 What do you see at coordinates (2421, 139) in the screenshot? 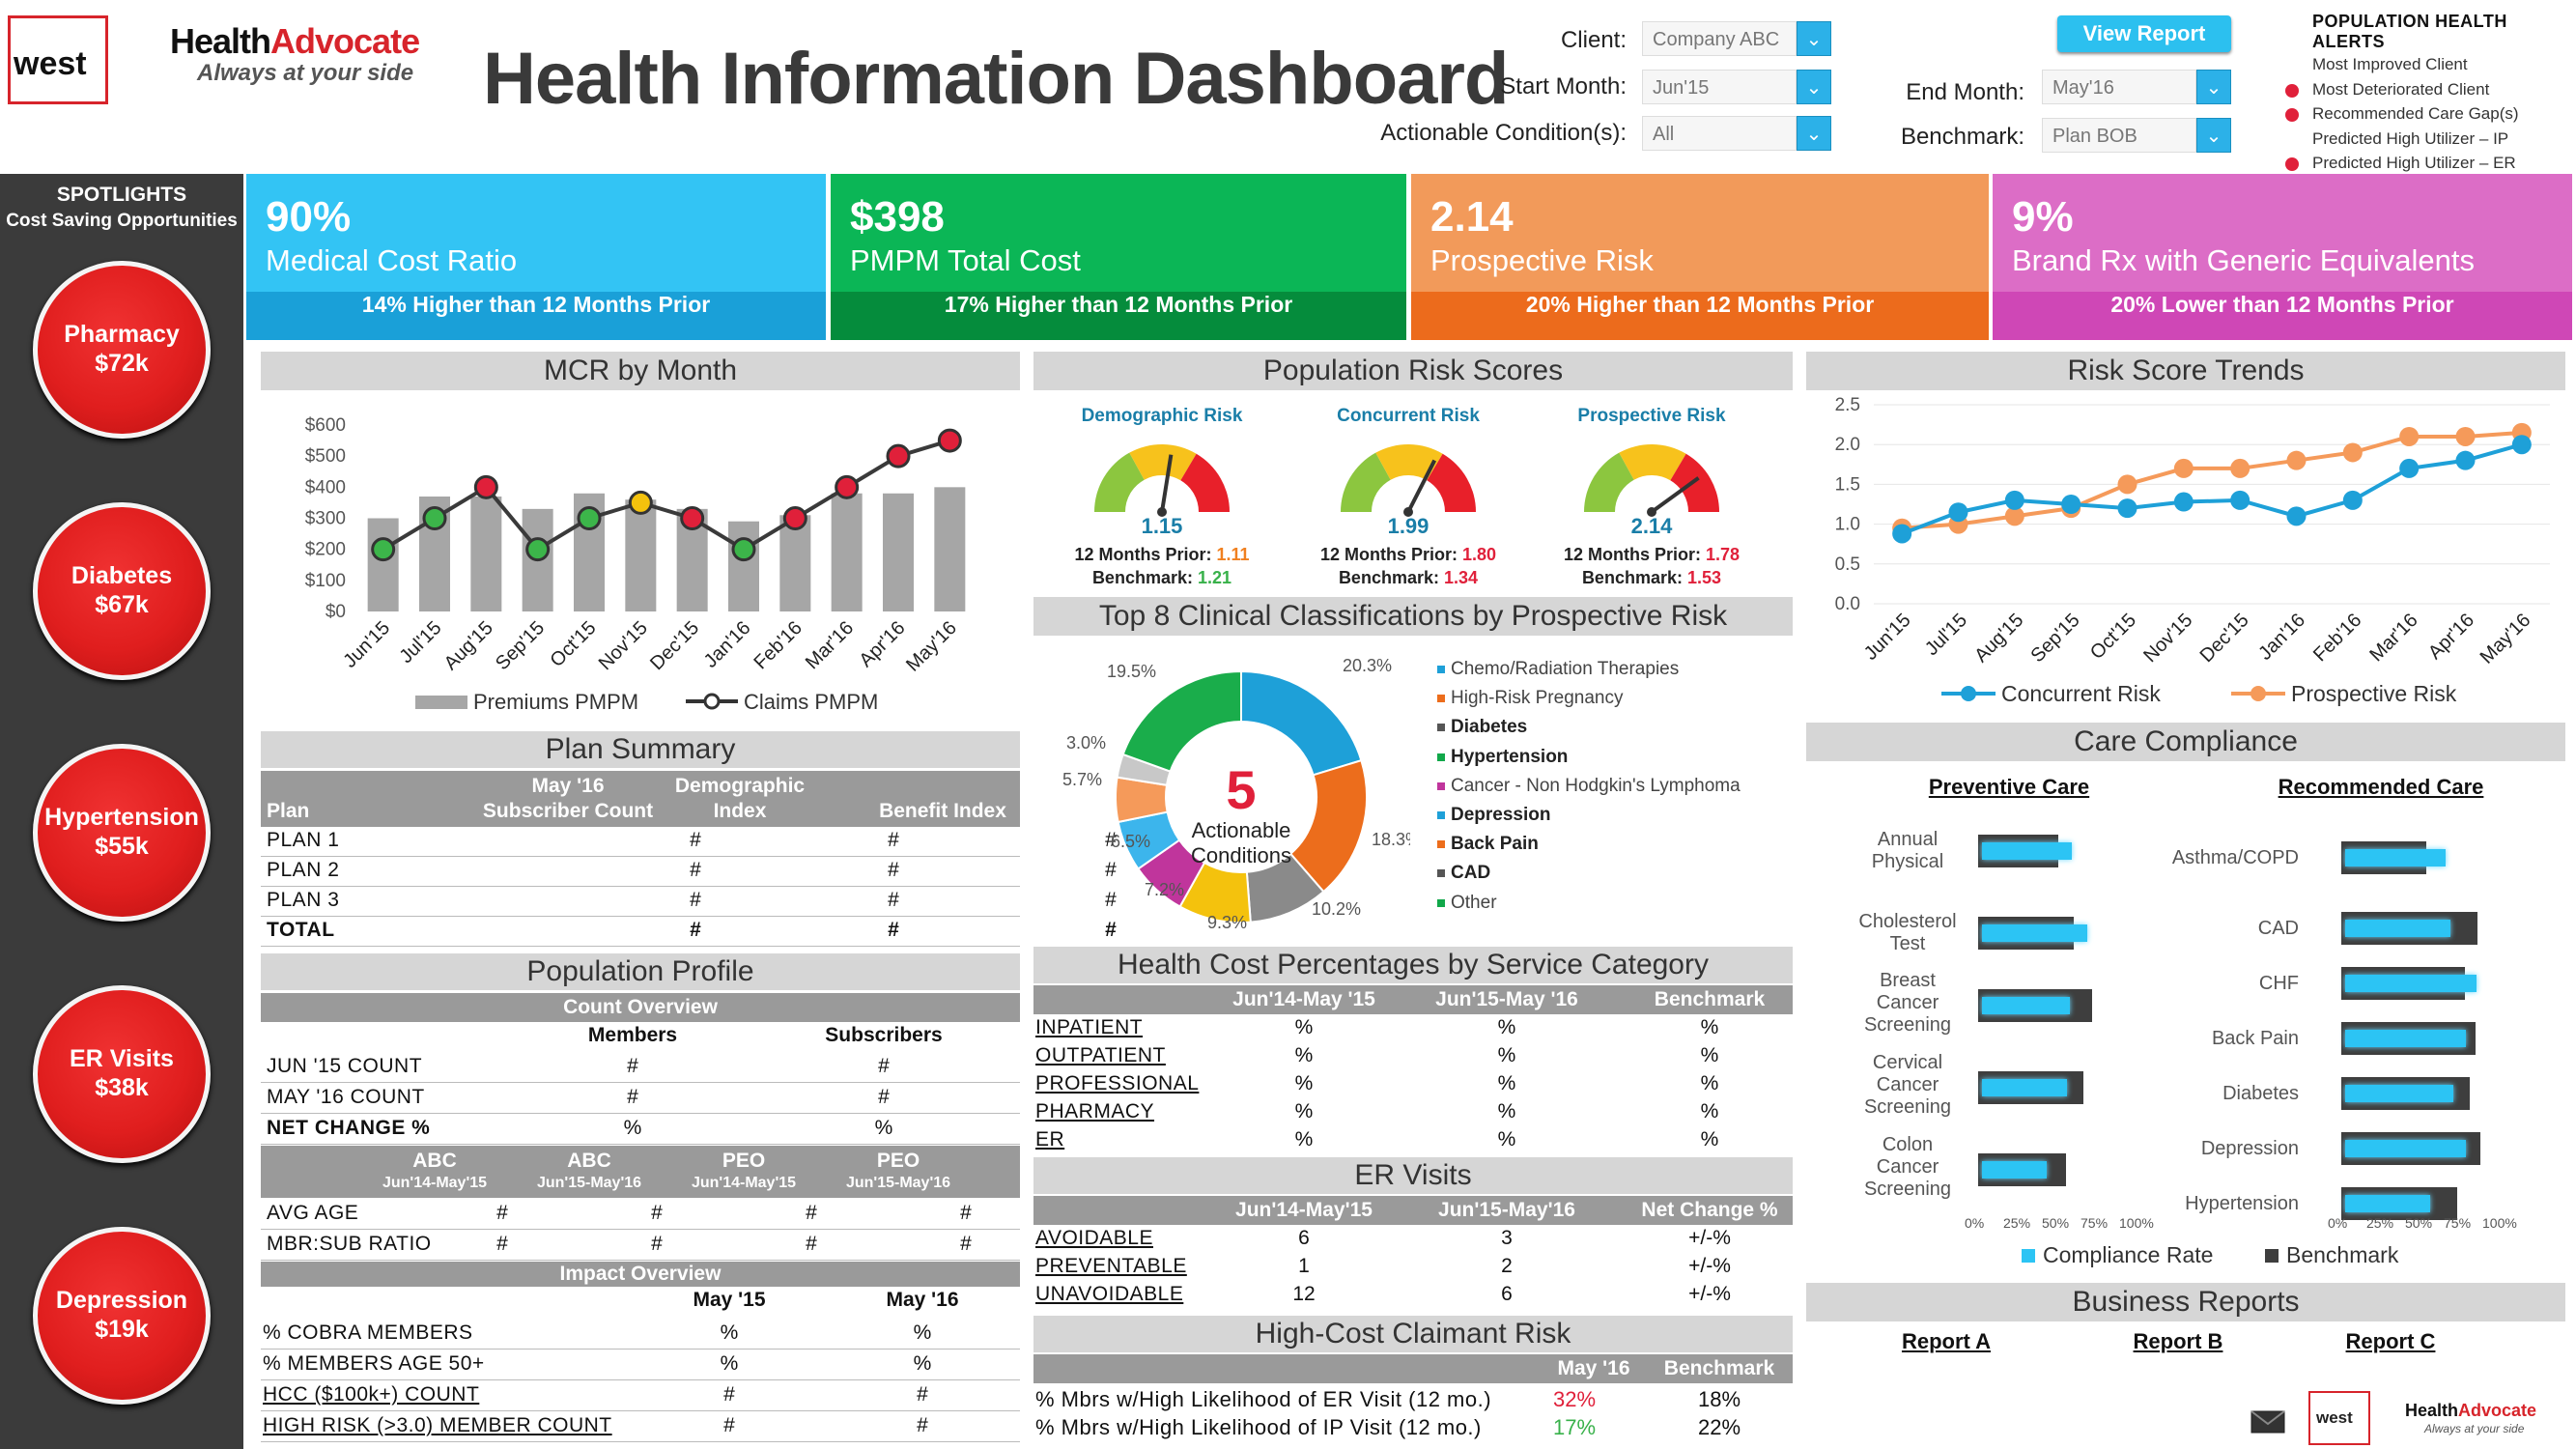
I see `alert-item: Predicted High Utilizer – IP` at bounding box center [2421, 139].